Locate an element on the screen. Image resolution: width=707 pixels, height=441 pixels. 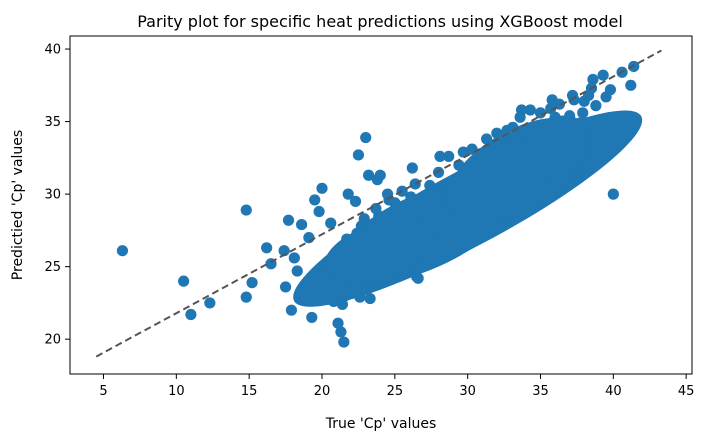
x-tick-label: 40 is located at coordinates (613, 391).